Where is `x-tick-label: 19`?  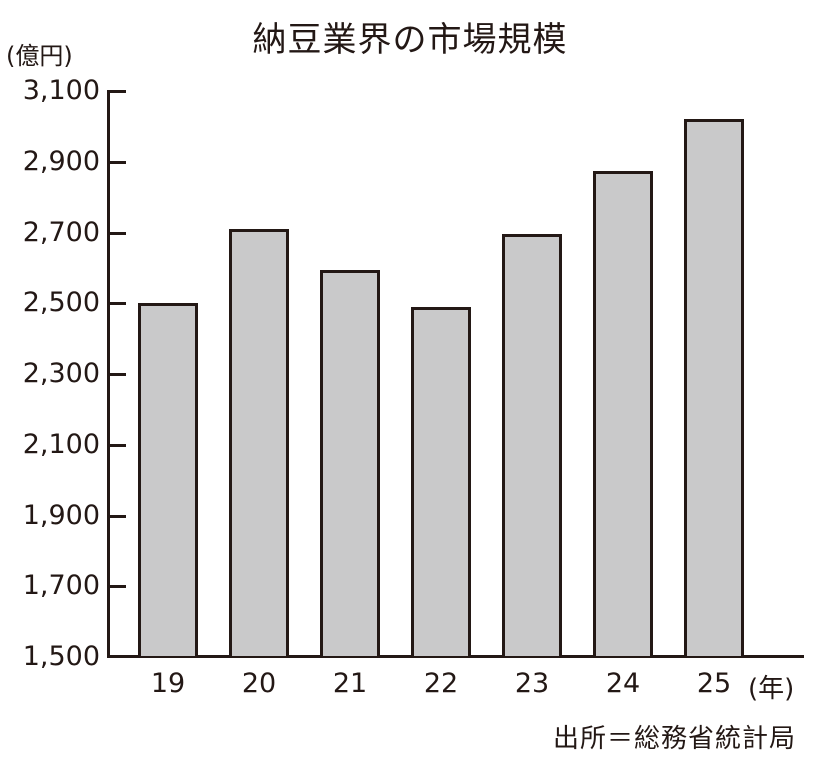
x-tick-label: 19 is located at coordinates (168, 683).